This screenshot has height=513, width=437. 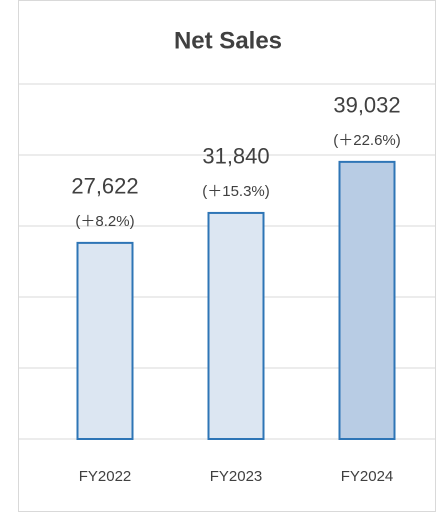 What do you see at coordinates (104, 186) in the screenshot?
I see `value-label: 27,622` at bounding box center [104, 186].